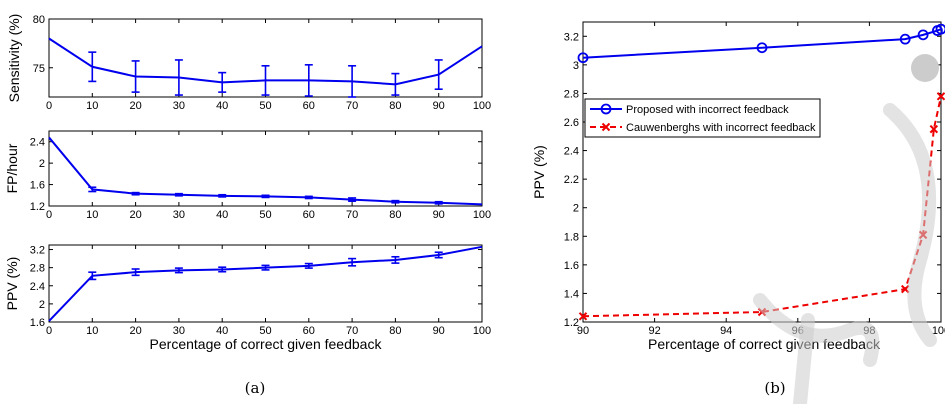  I want to click on caption-a: (a), so click(255, 388).